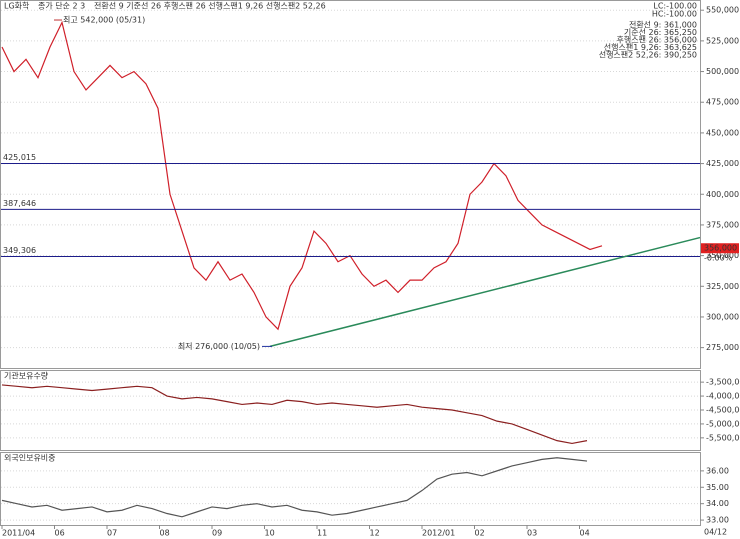 The image size is (740, 539). I want to click on x-tick-label: 03, so click(532, 533).